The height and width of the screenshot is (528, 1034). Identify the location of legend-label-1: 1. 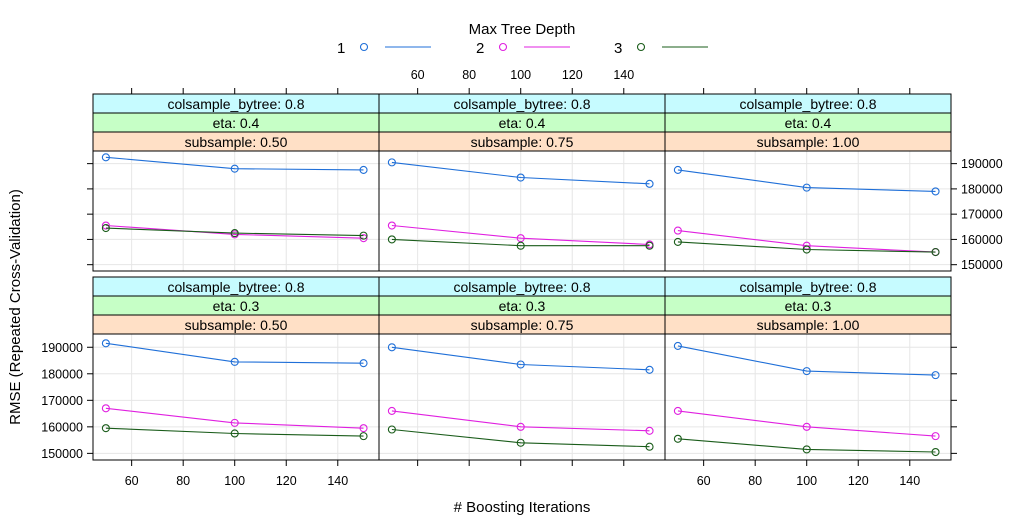
(341, 48).